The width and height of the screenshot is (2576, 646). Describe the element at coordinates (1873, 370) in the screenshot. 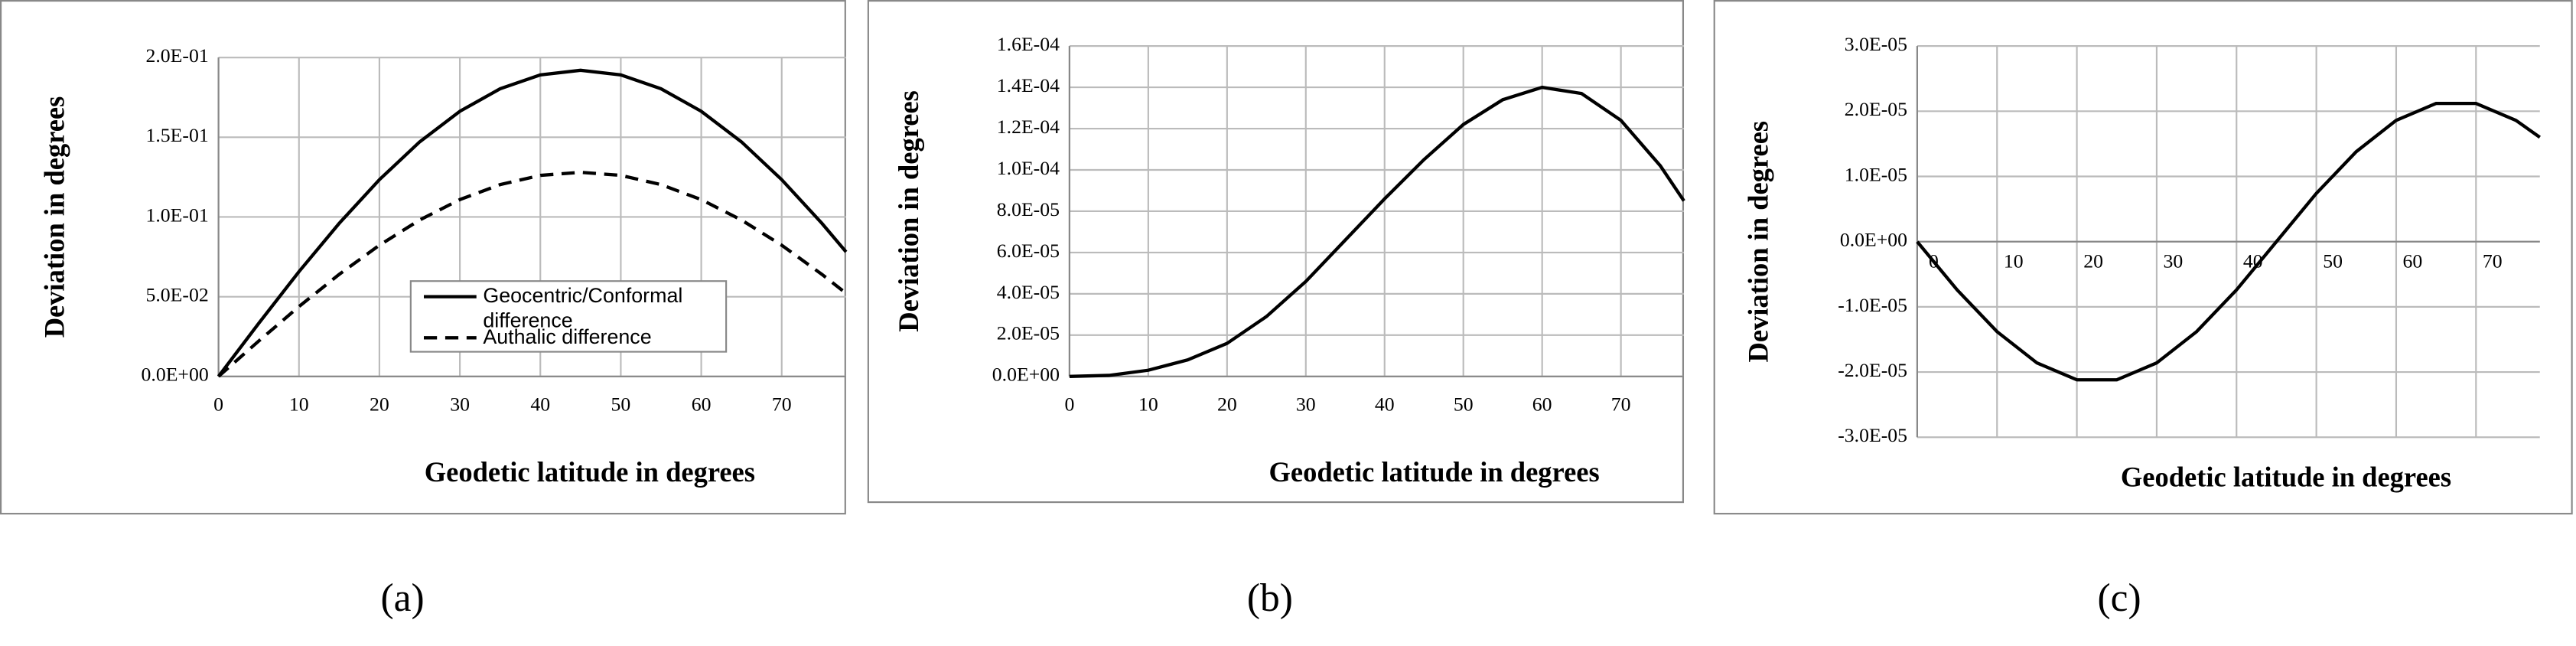

I see `y-tick-label: -2.0E-05` at that location.